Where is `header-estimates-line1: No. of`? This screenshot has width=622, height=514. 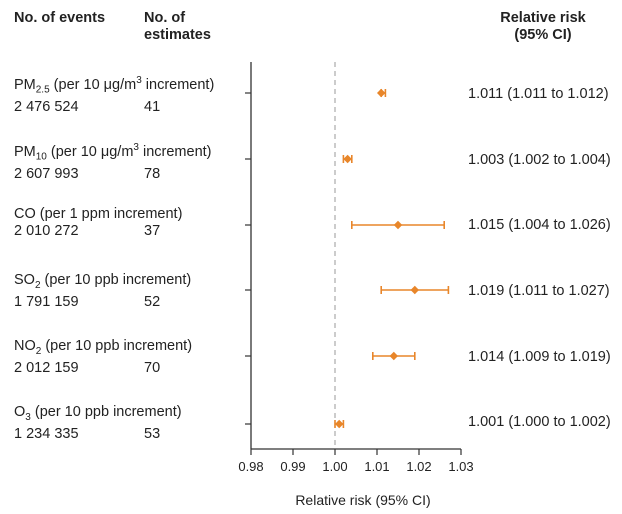 header-estimates-line1: No. of is located at coordinates (165, 18).